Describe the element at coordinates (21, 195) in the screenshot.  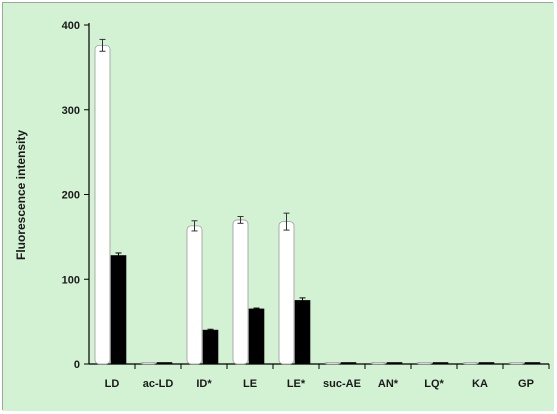
I see `y-axis-title: Fluorescence intensity` at that location.